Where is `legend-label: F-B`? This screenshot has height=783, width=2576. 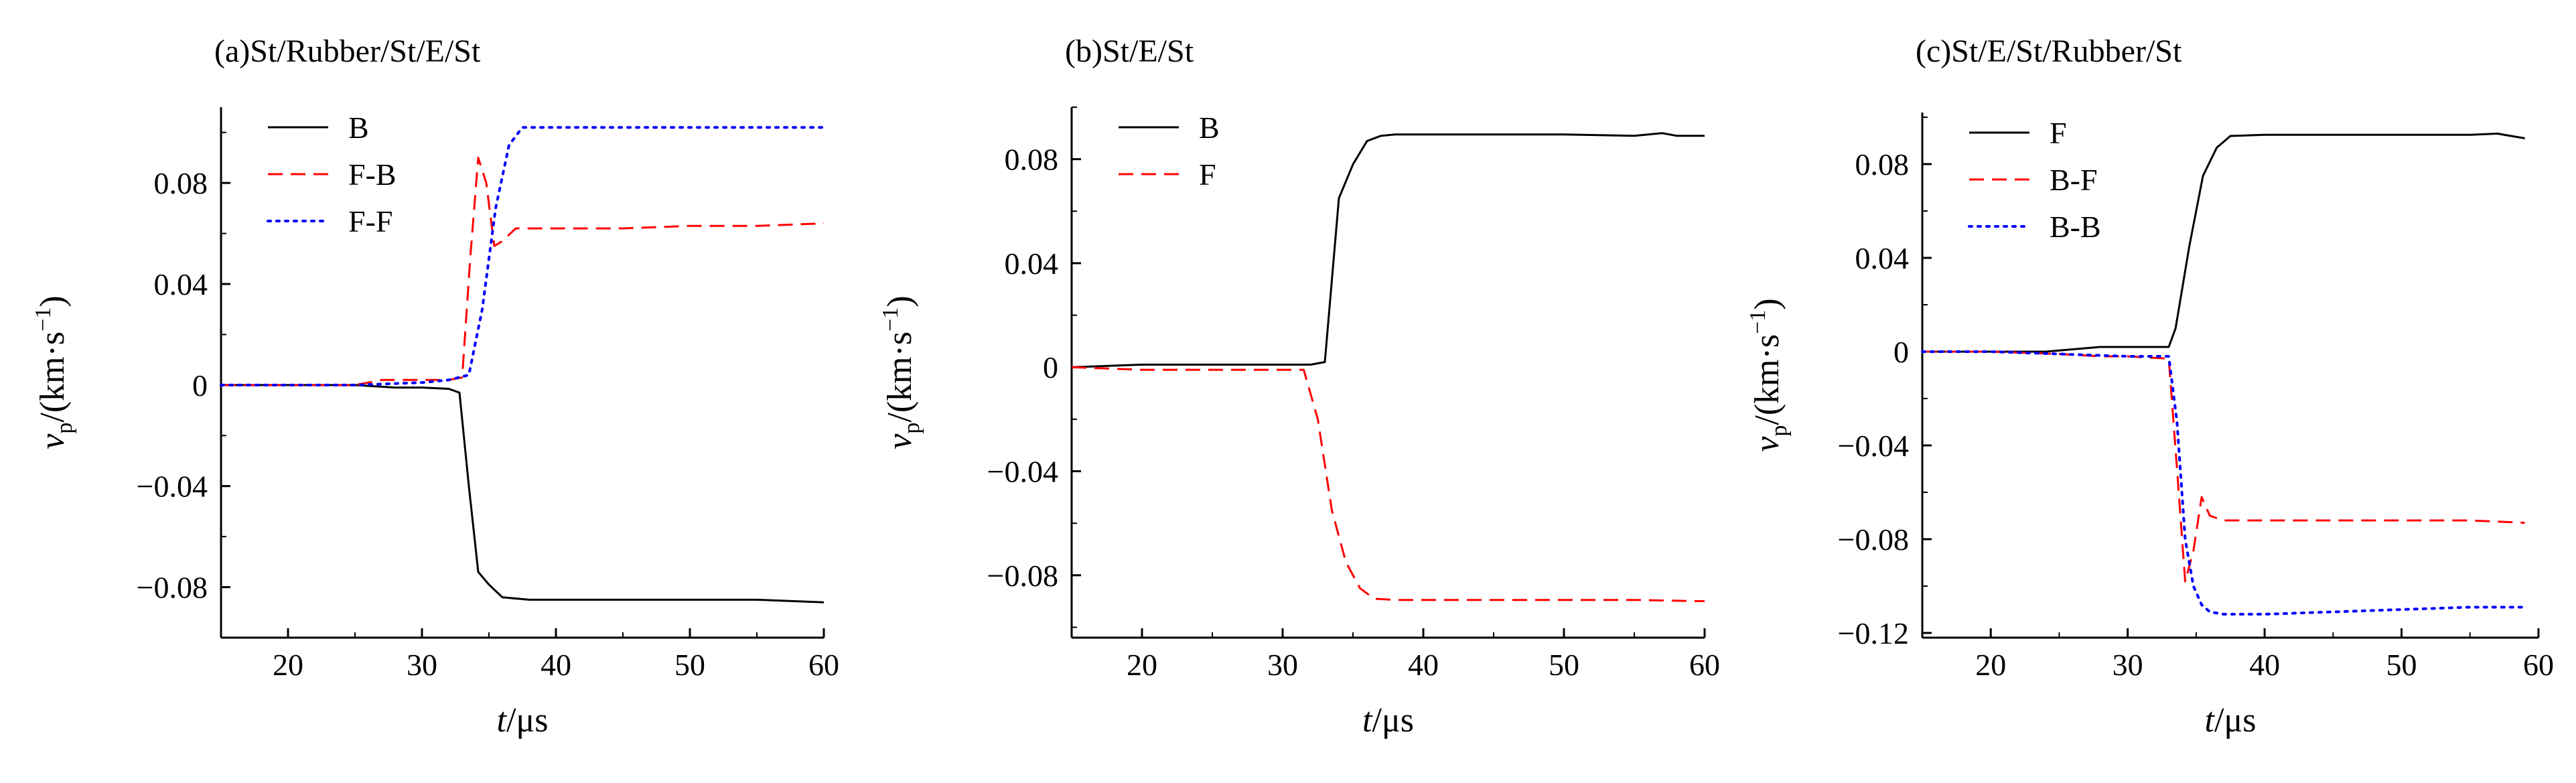
legend-label: F-B is located at coordinates (372, 174).